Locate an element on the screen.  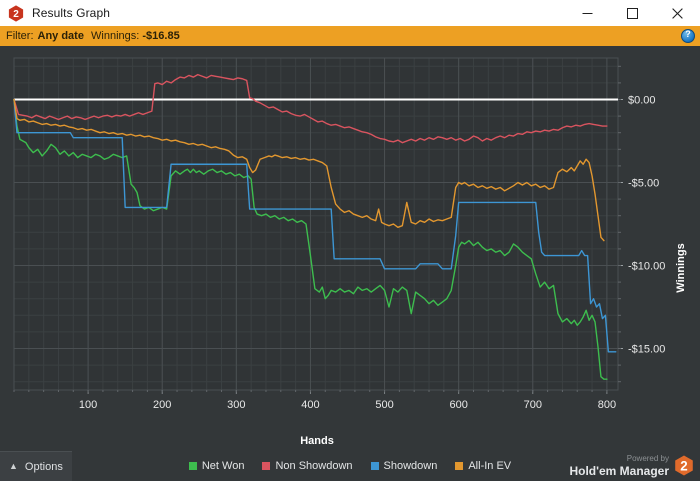
brand-text: Powered by Hold'em Manager is located at coordinates (619, 465).